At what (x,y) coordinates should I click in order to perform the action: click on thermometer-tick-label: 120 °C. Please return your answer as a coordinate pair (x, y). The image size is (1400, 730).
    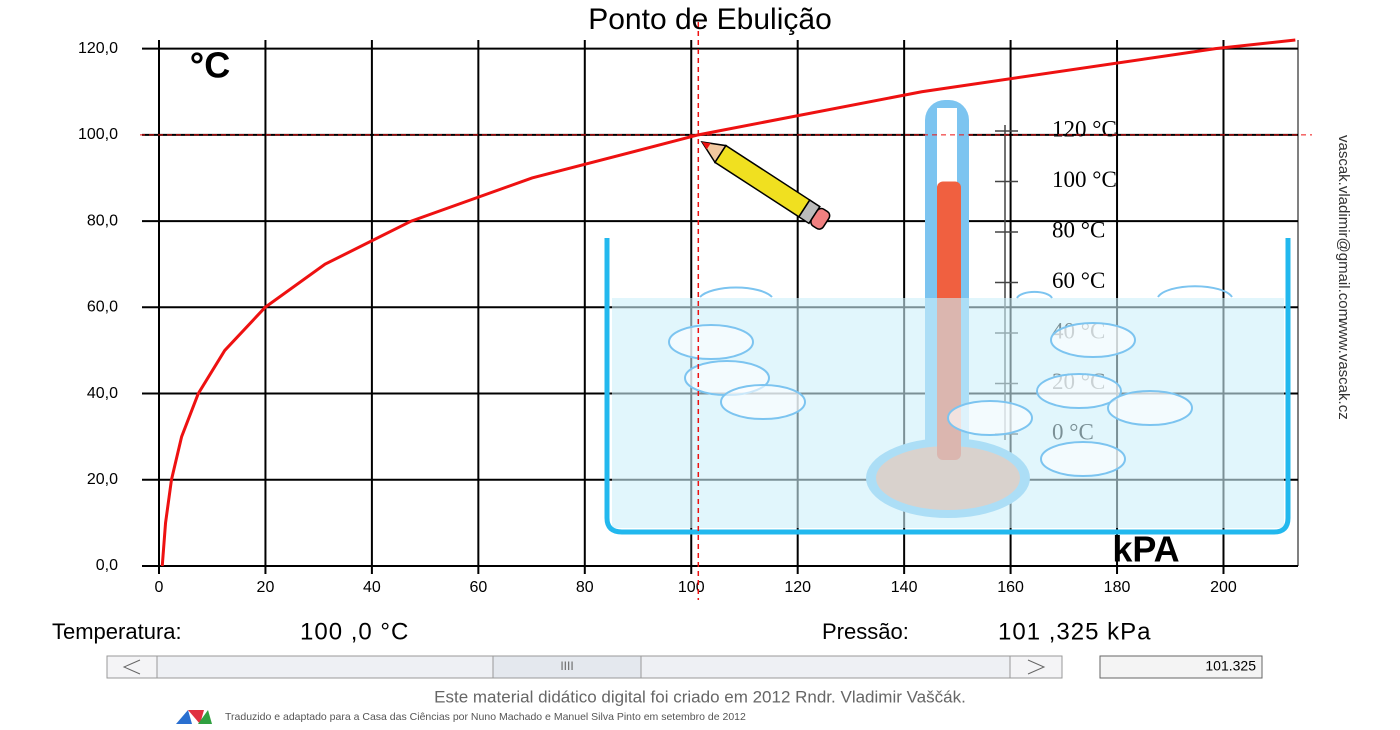
    Looking at the image, I should click on (1084, 128).